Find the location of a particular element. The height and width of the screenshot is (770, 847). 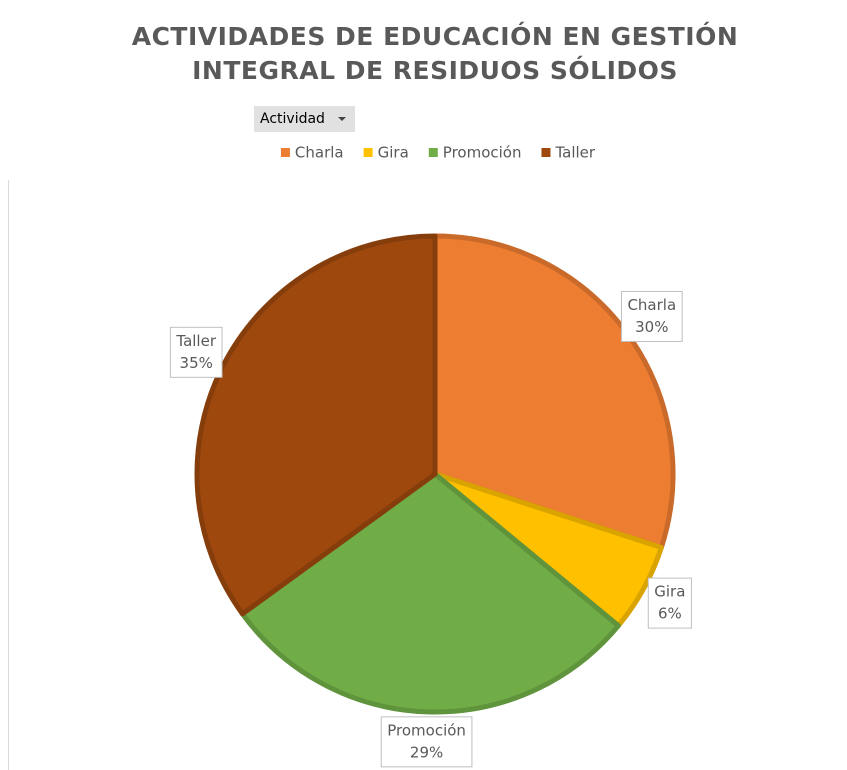

legend-label: Promoción is located at coordinates (482, 153).